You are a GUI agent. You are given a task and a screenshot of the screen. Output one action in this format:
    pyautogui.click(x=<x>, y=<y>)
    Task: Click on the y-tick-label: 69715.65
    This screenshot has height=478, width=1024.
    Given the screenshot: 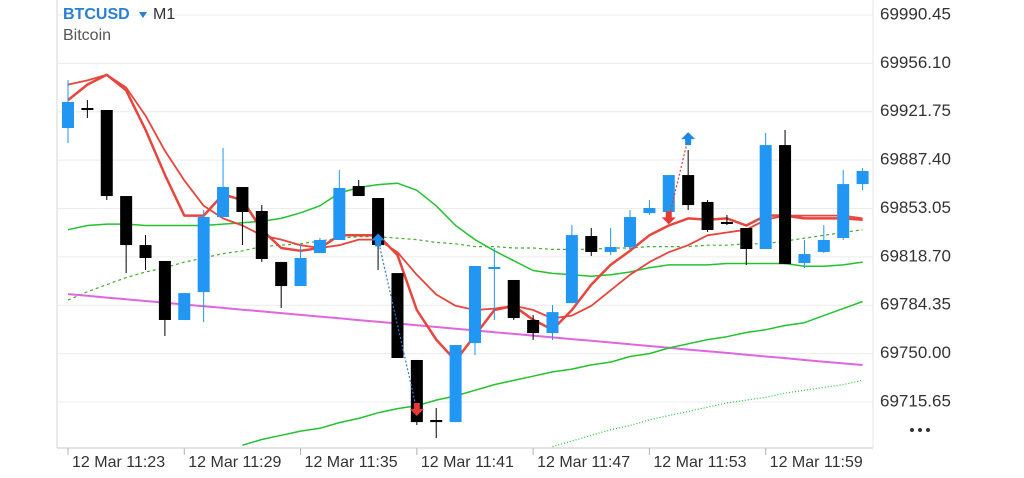 What is the action you would take?
    pyautogui.click(x=915, y=401)
    